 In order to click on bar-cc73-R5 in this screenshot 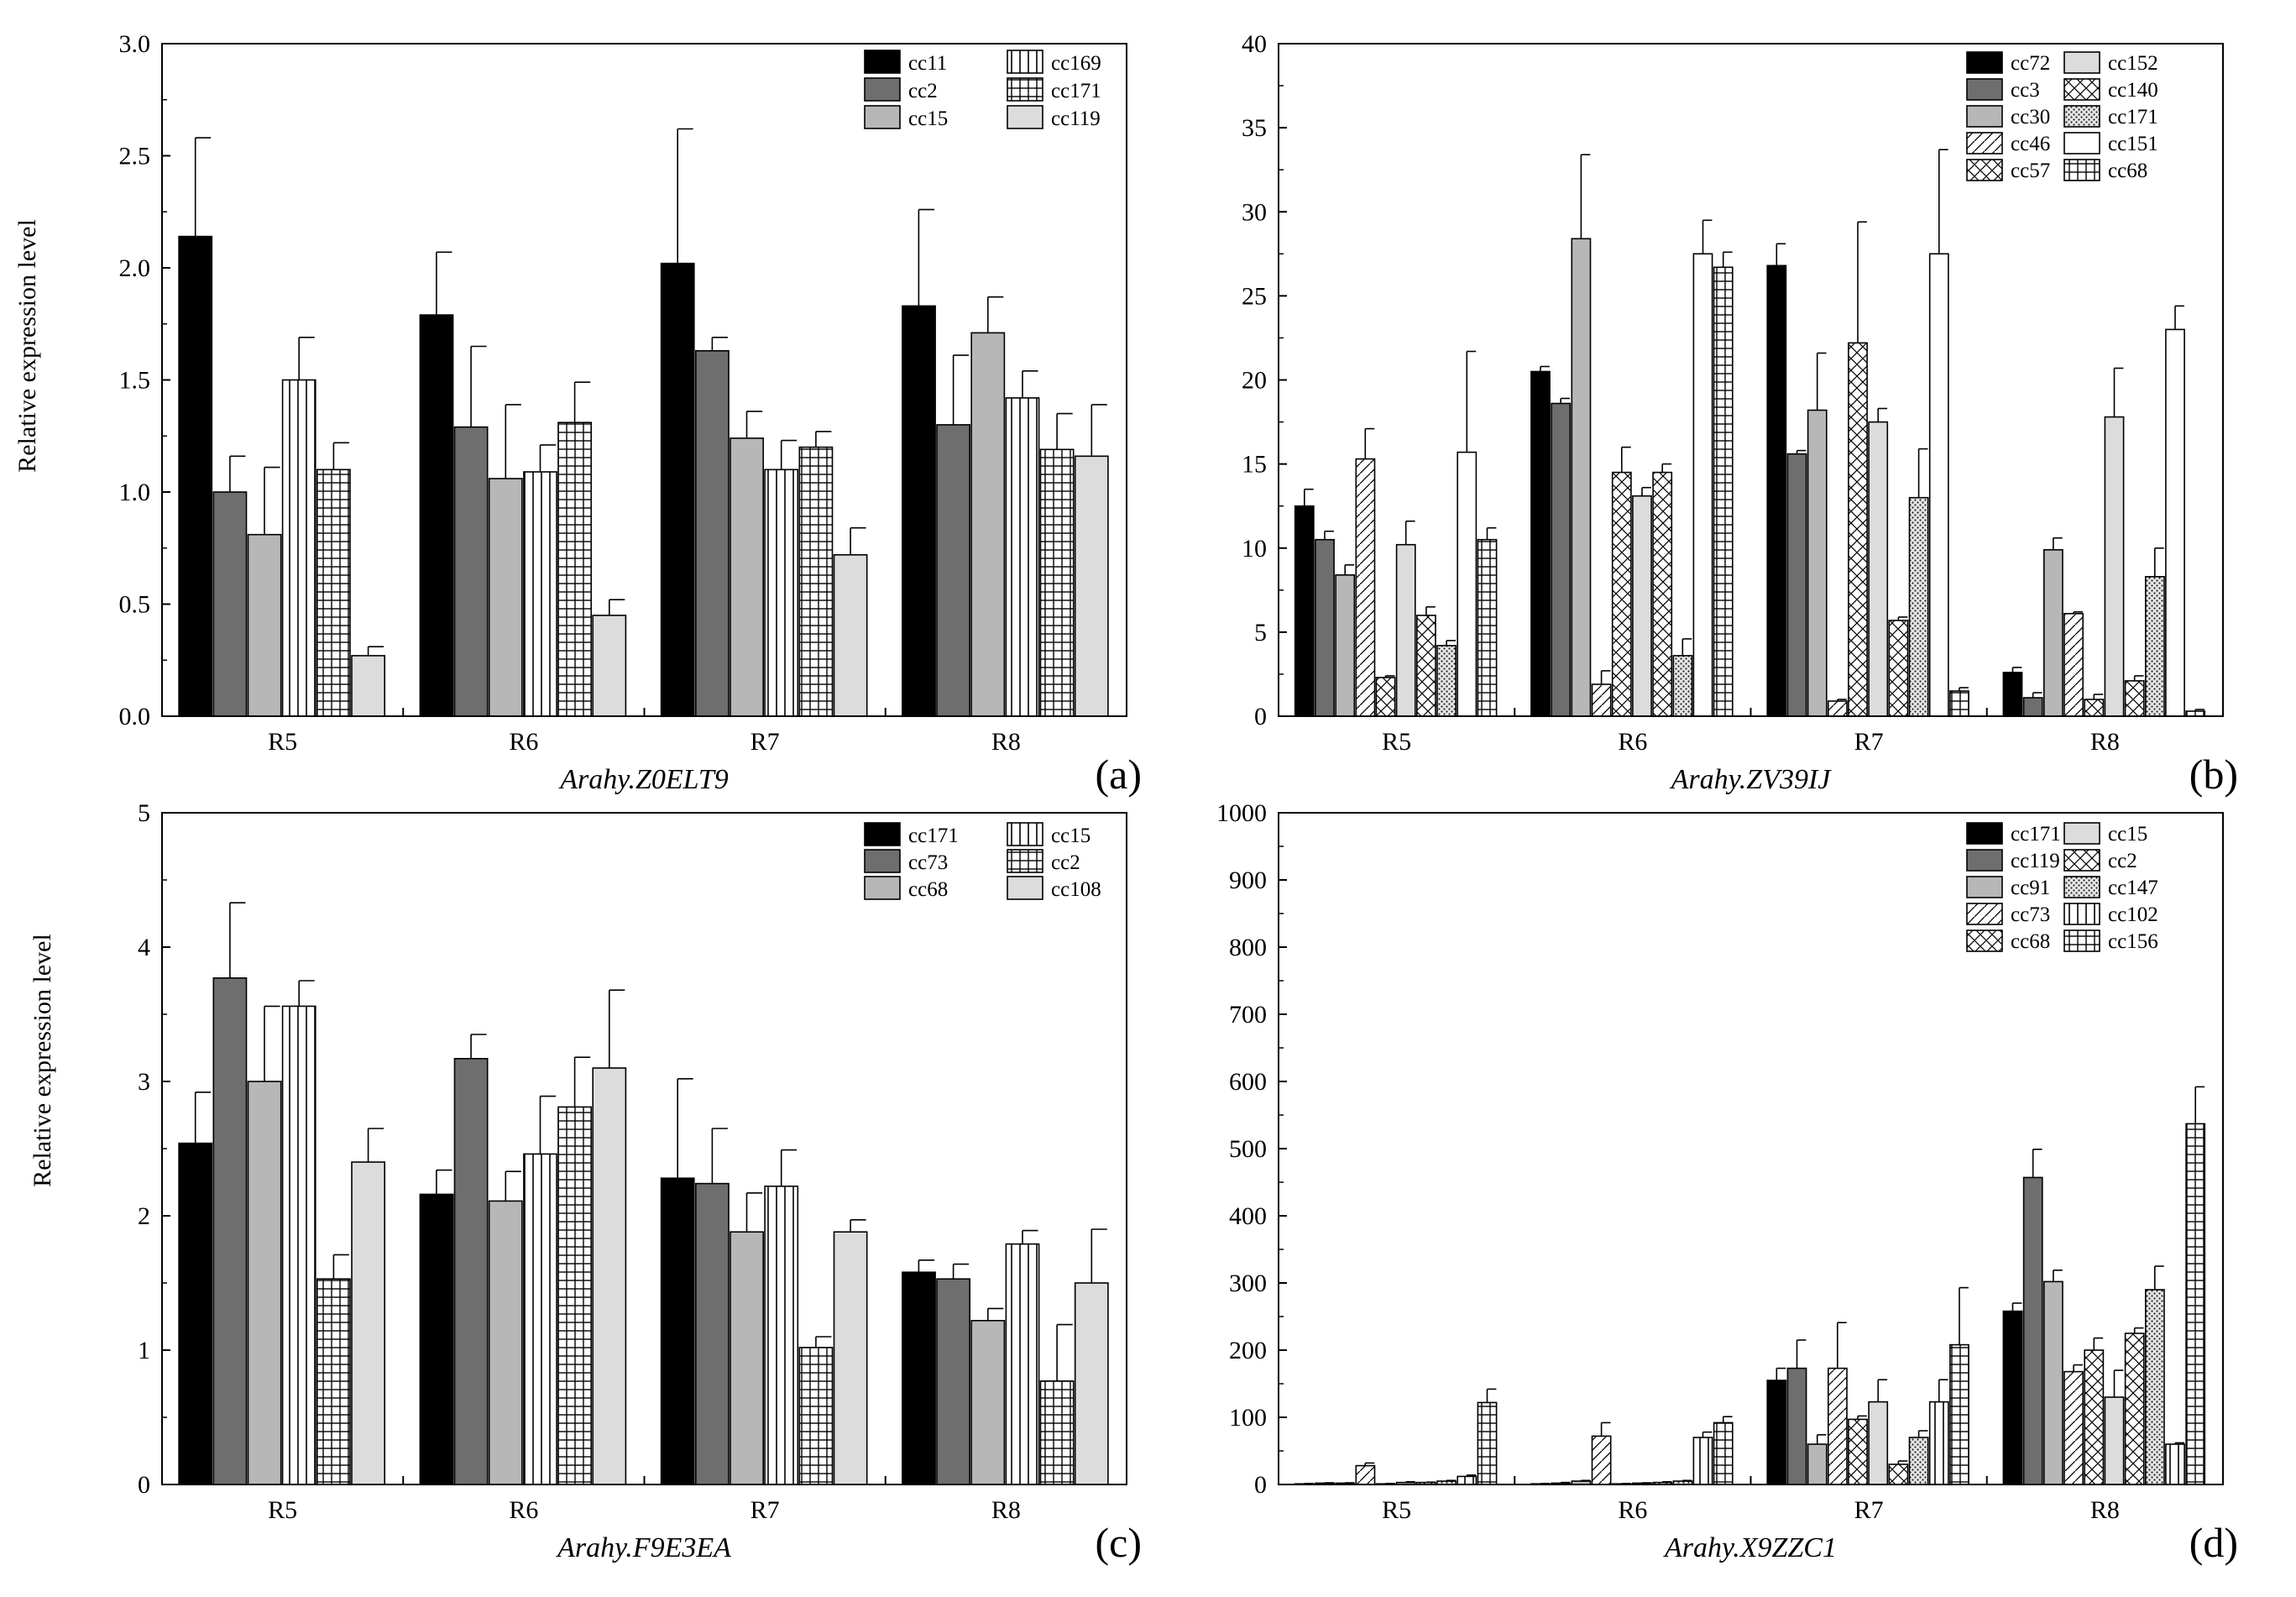, I will do `click(230, 1231)`.